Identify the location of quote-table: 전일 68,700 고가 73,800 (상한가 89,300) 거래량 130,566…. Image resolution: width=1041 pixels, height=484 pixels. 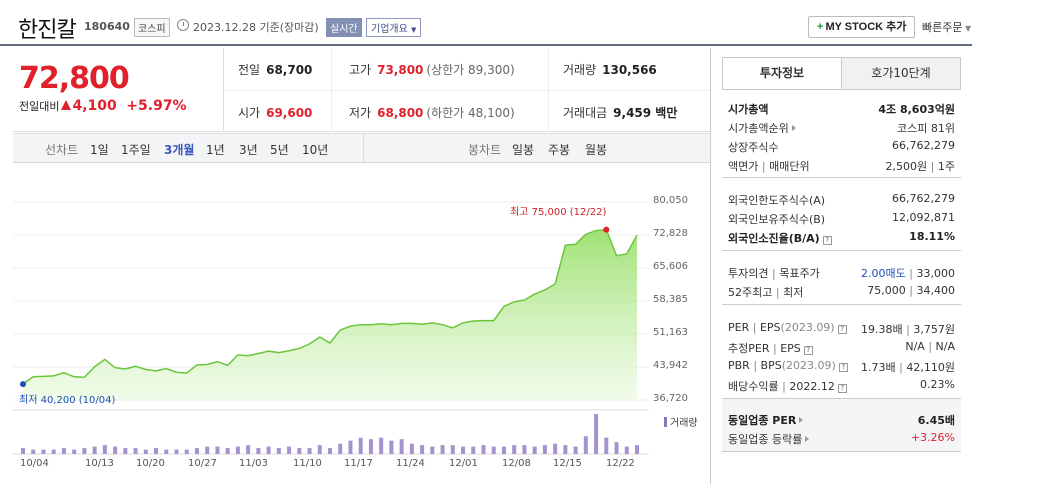
(467, 90).